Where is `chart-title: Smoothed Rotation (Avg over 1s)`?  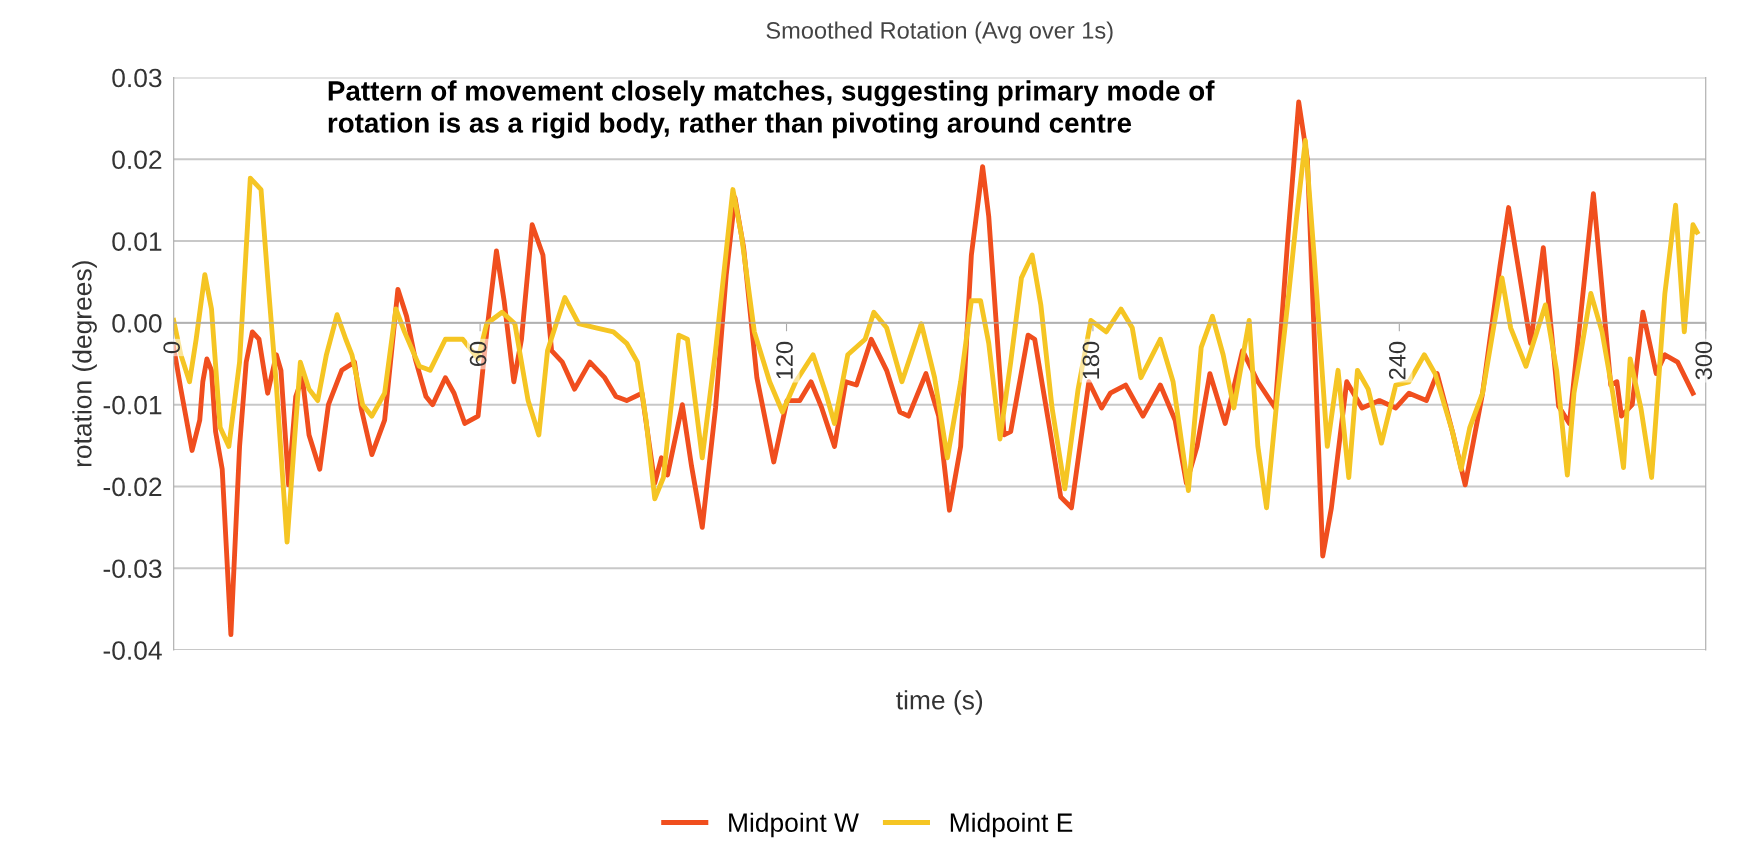 chart-title: Smoothed Rotation (Avg over 1s) is located at coordinates (939, 32).